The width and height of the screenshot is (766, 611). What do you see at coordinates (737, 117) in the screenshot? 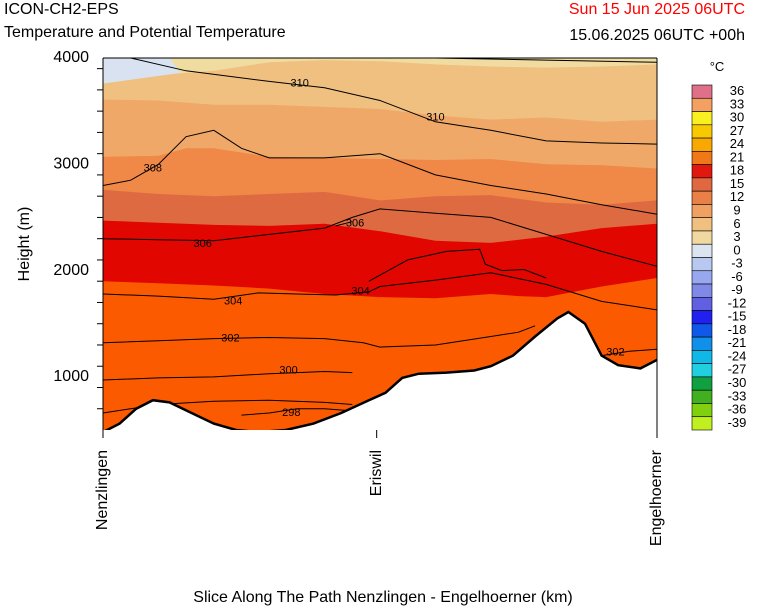
I see `legend-label: 30` at bounding box center [737, 117].